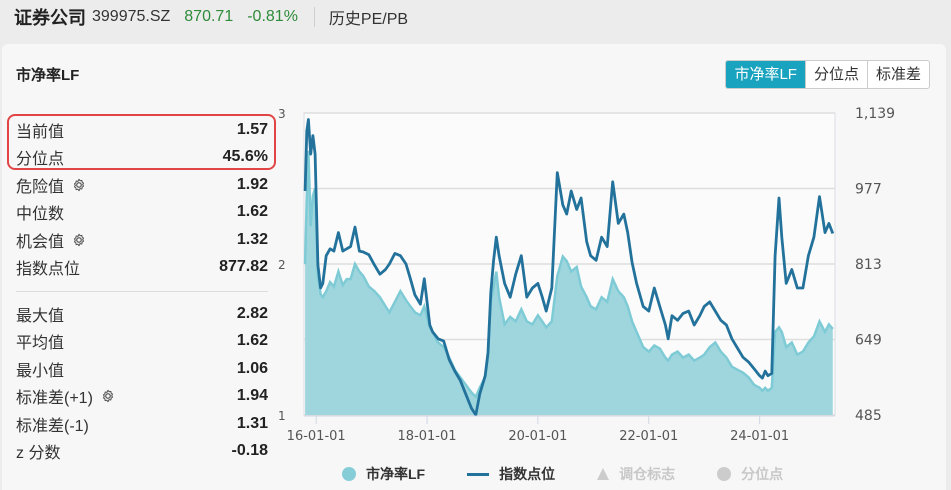 This screenshot has height=490, width=951. Describe the element at coordinates (54, 399) in the screenshot. I see `stat-label-text: 标准差(+1)` at that location.